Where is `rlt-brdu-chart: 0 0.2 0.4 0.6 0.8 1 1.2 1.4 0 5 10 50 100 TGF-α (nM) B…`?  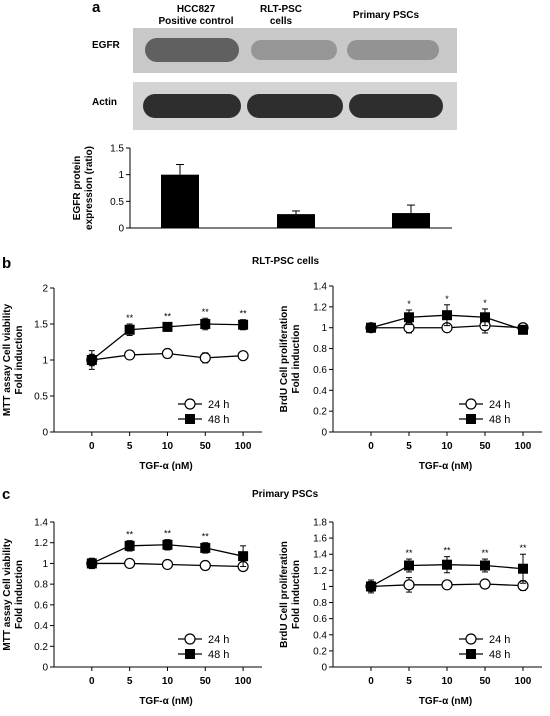 rlt-brdu-chart: 0 0.2 0.4 0.6 0.8 1 1.2 1.4 0 5 10 50 100 TGF-α (nM) B… is located at coordinates (410, 377).